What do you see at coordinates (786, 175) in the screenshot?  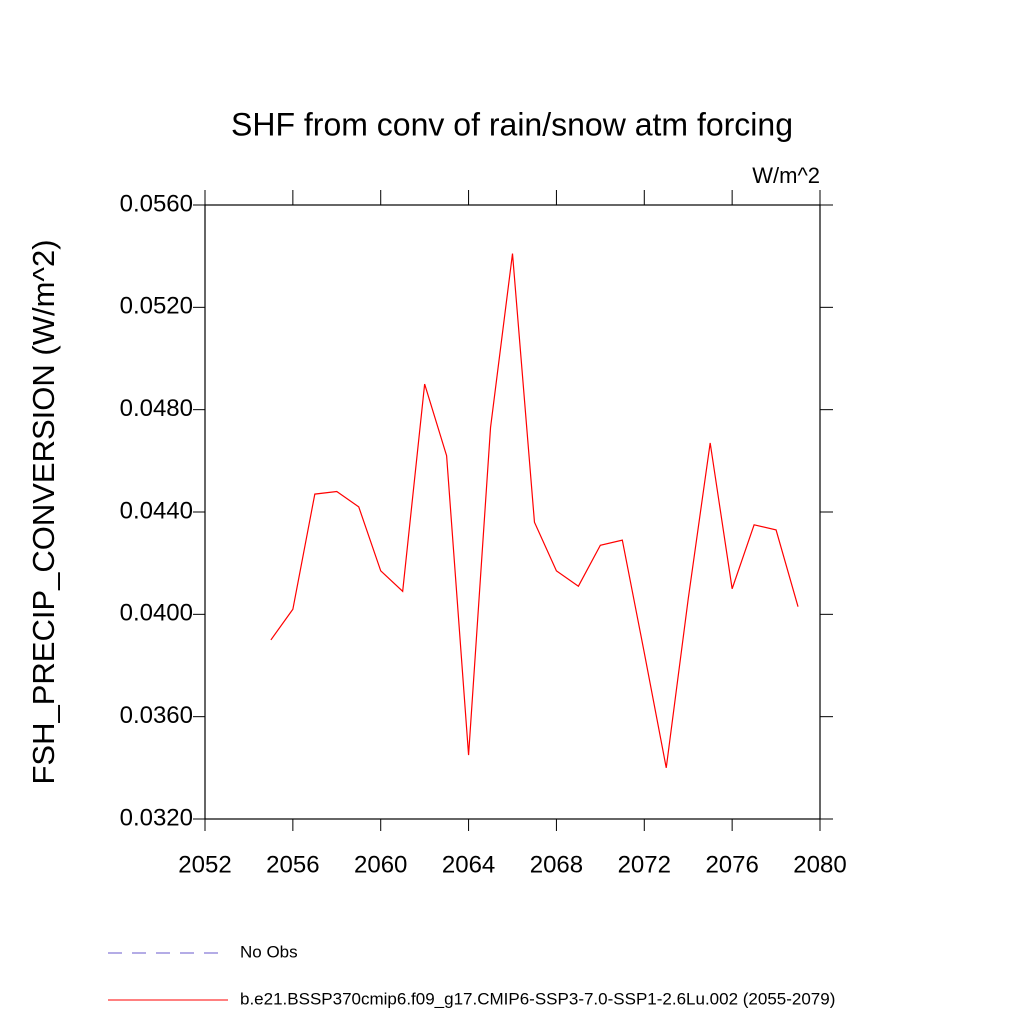 I see `units-note: W/m^2` at bounding box center [786, 175].